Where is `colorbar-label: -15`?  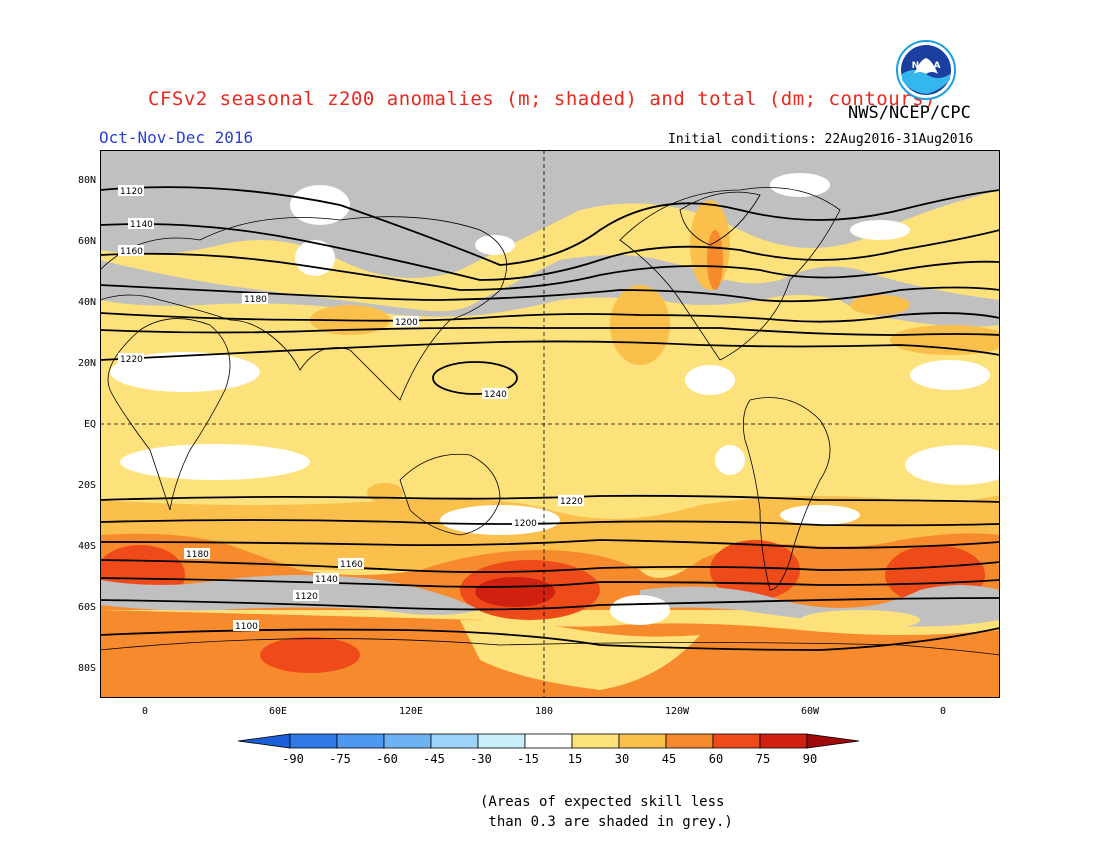 colorbar-label: -15 is located at coordinates (528, 759).